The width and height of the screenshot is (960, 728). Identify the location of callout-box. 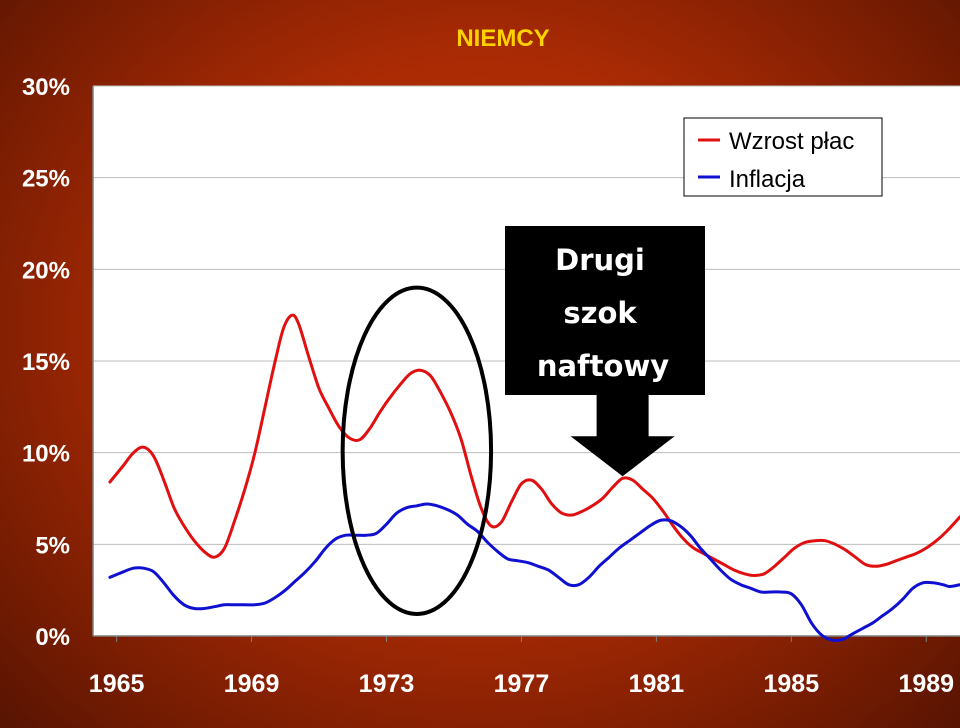
(605, 310).